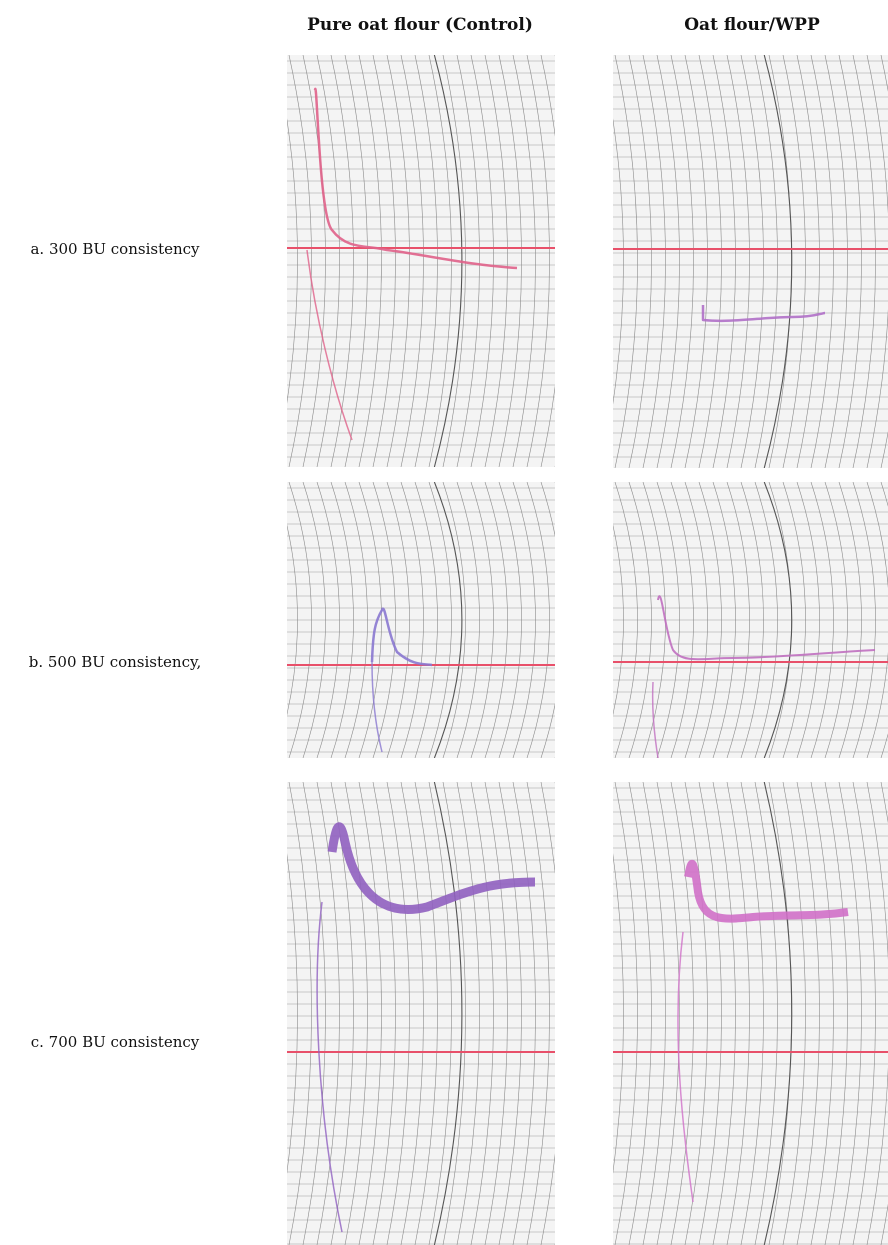 Image resolution: width=888 pixels, height=1245 pixels. What do you see at coordinates (655, 719) in the screenshot?
I see `trace-tail` at bounding box center [655, 719].